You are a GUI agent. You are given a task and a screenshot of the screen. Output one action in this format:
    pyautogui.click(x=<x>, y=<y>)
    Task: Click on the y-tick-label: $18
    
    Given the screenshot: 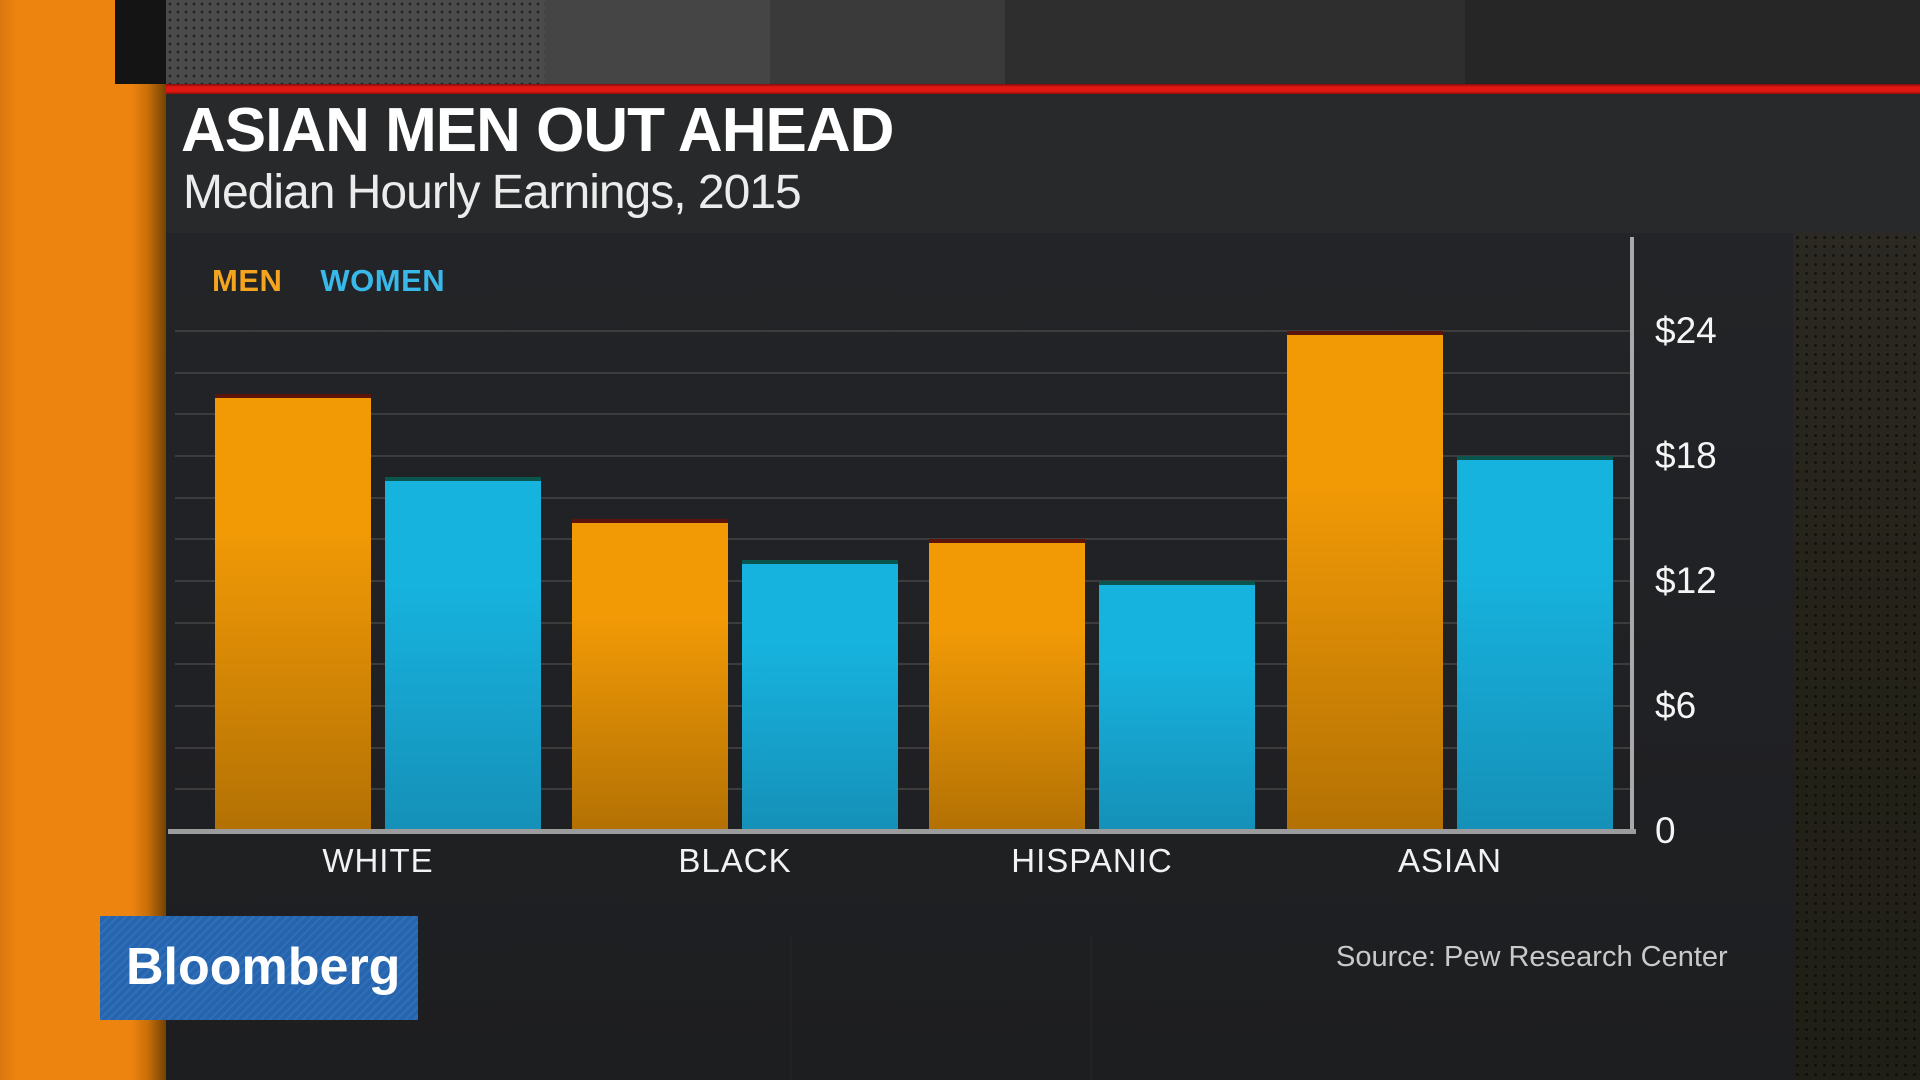 What is the action you would take?
    pyautogui.click(x=1686, y=455)
    